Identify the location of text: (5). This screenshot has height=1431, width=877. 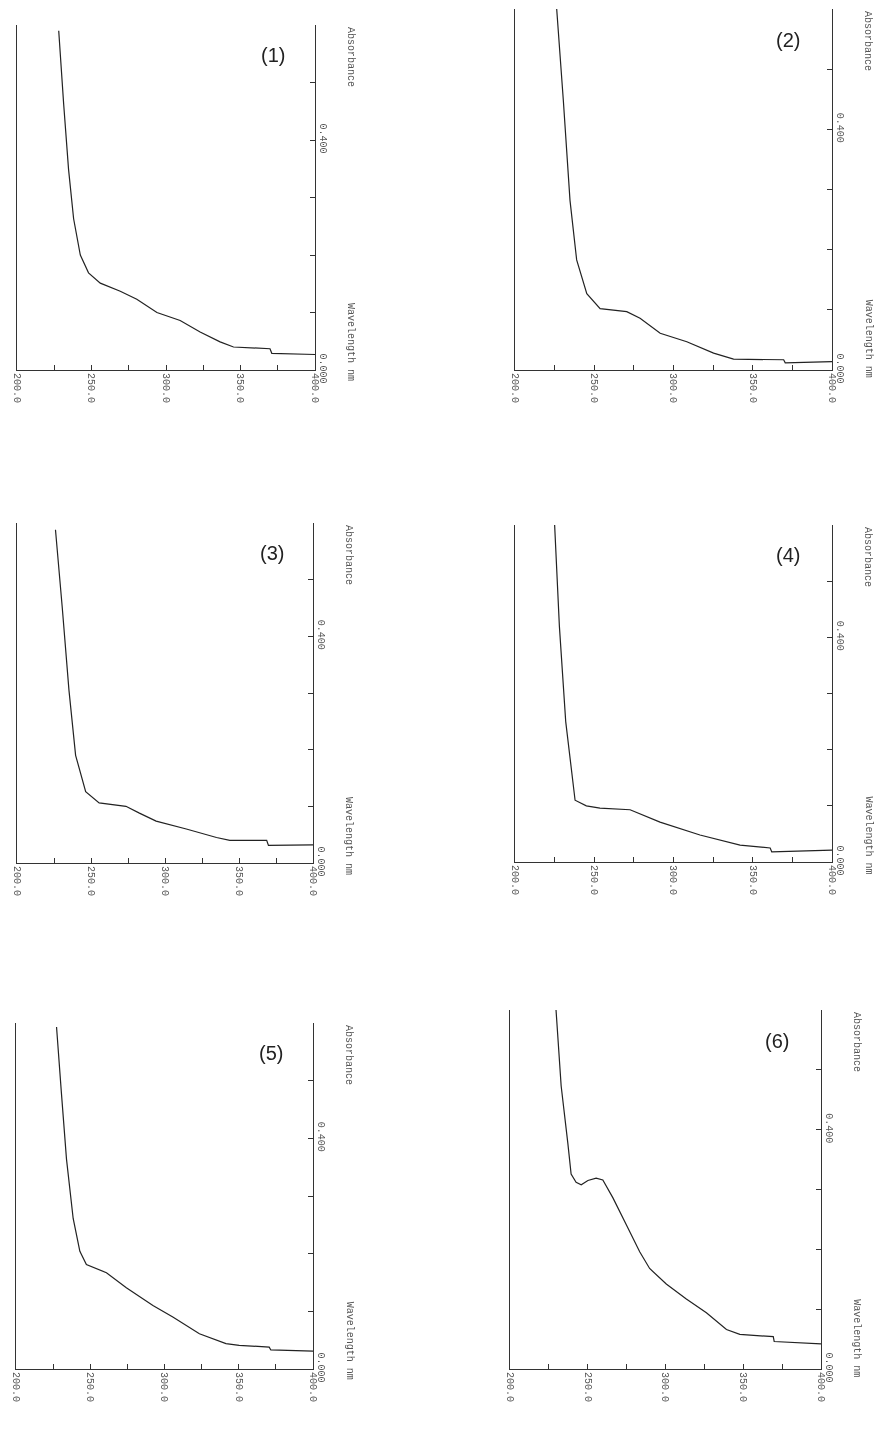
(271, 1053).